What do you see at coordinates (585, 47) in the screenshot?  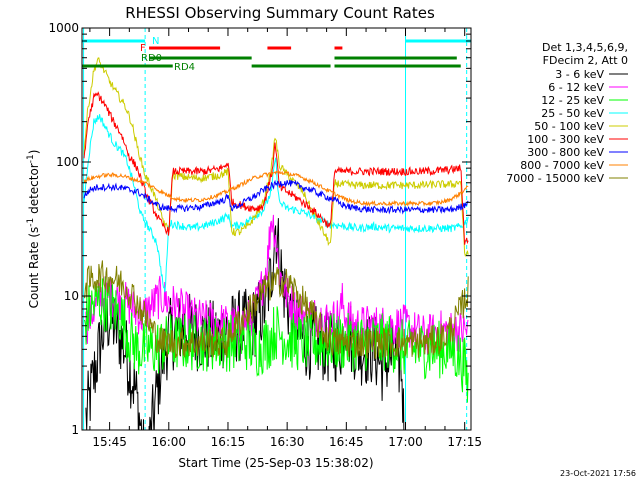 I see `legend-header-line-1: Det 1,3,4,5,6,9,` at bounding box center [585, 47].